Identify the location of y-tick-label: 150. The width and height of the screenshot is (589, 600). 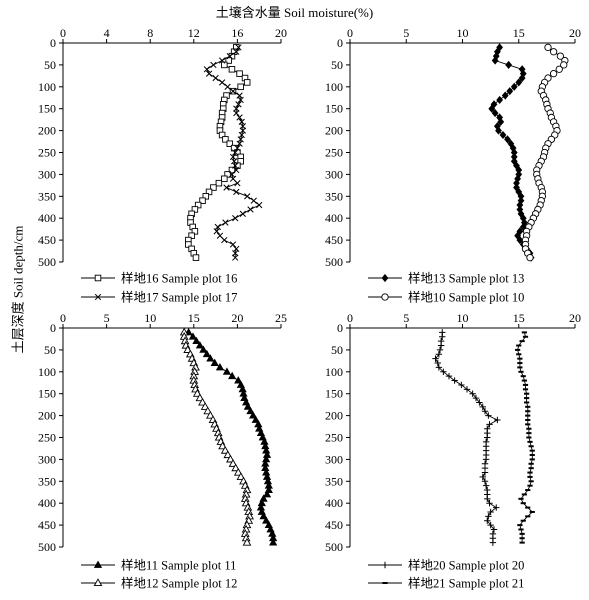
(47, 109).